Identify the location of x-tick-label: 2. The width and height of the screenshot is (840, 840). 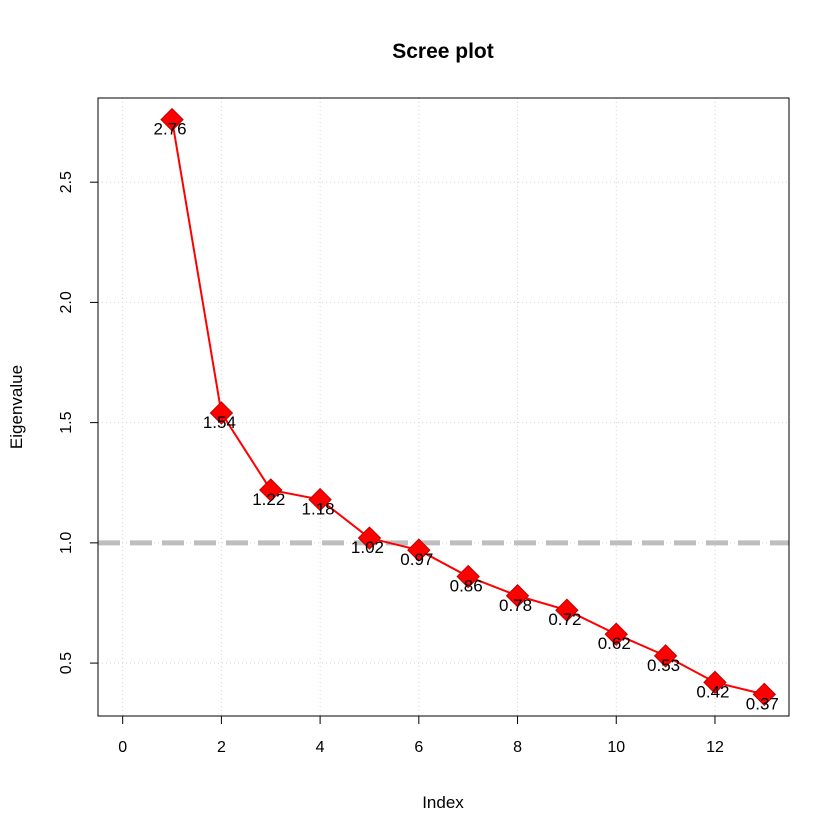
(221, 747).